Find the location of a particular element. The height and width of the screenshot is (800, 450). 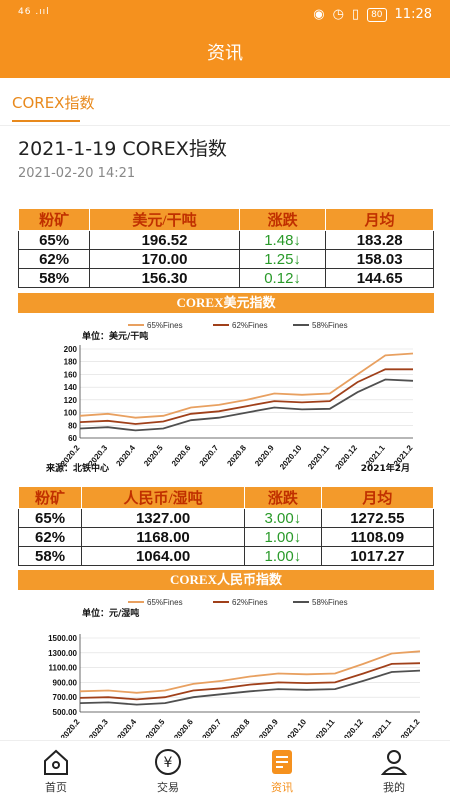

tab-label: 我的 is located at coordinates (394, 787).